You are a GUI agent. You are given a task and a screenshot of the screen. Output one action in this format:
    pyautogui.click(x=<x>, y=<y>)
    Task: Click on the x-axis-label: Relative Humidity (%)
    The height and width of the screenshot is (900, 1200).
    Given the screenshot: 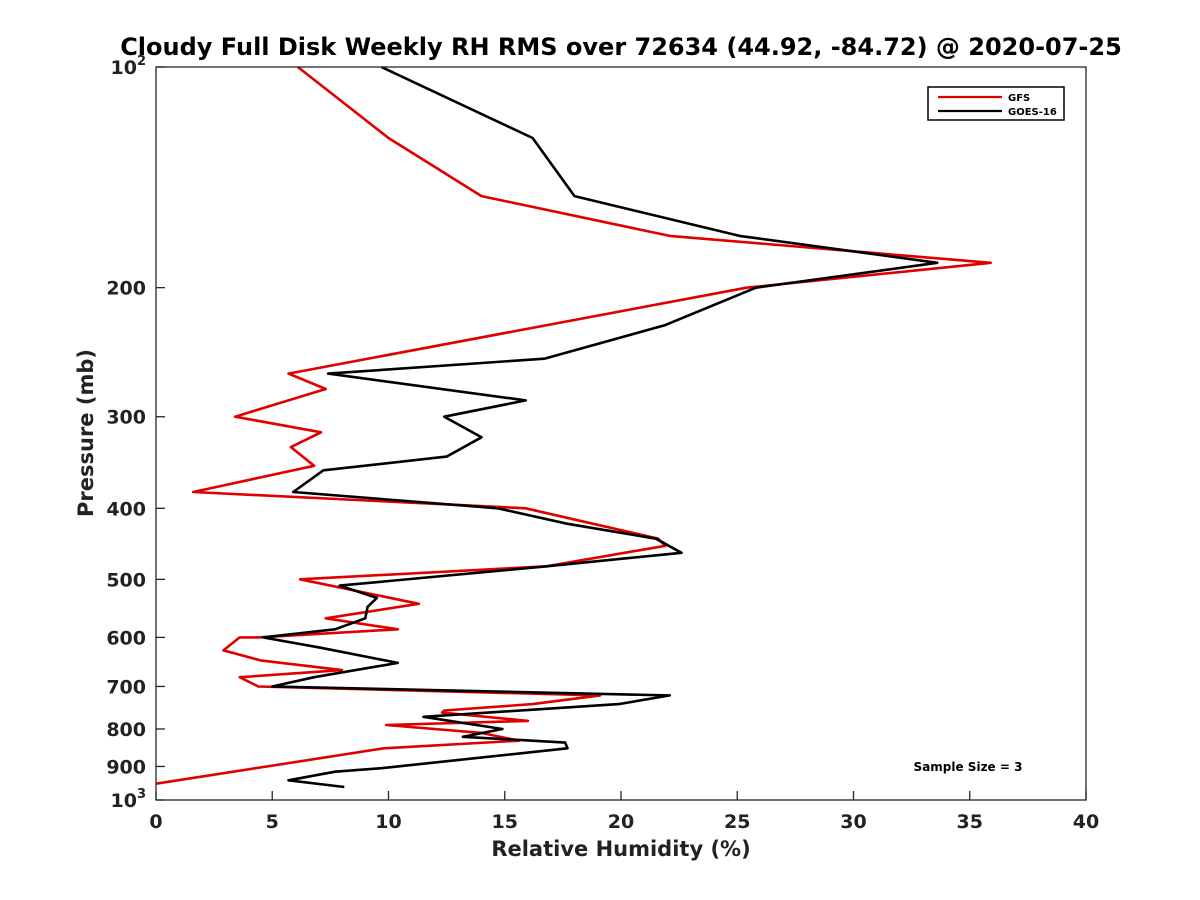 What is the action you would take?
    pyautogui.click(x=620, y=849)
    